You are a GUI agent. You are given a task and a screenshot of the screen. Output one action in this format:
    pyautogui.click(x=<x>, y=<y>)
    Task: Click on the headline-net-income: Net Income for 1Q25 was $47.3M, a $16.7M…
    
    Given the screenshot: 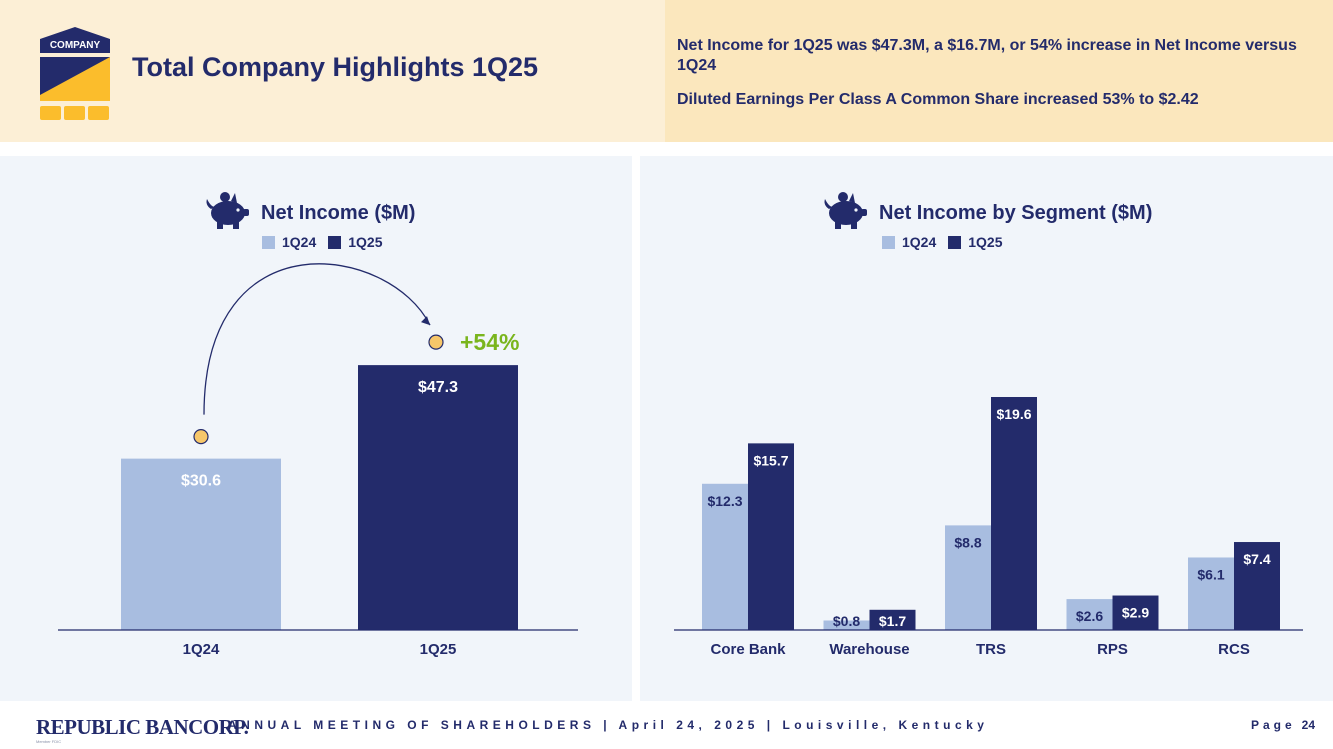 What is the action you would take?
    pyautogui.click(x=987, y=55)
    